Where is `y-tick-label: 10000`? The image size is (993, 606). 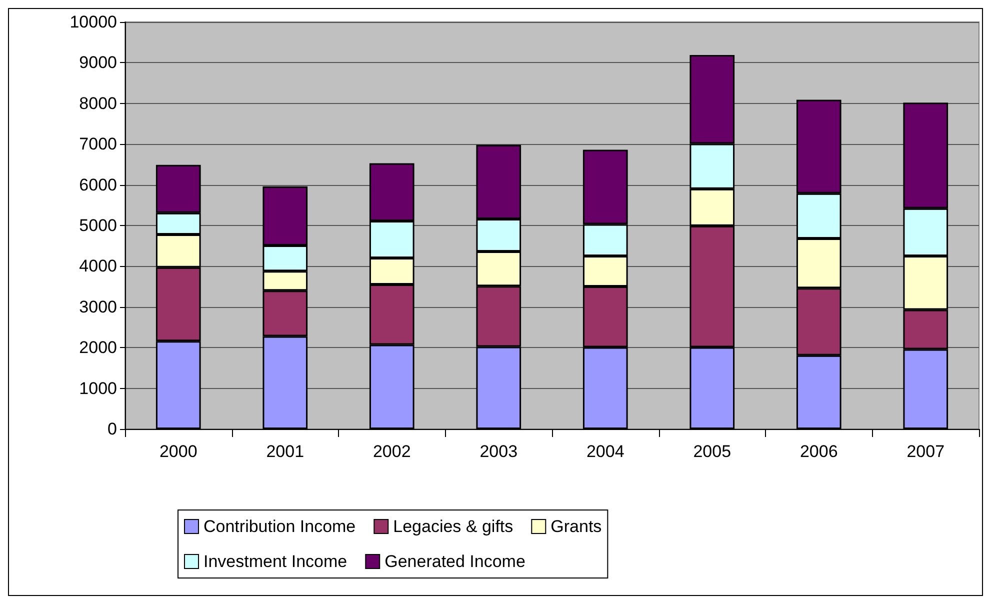 y-tick-label: 10000 is located at coordinates (93, 22).